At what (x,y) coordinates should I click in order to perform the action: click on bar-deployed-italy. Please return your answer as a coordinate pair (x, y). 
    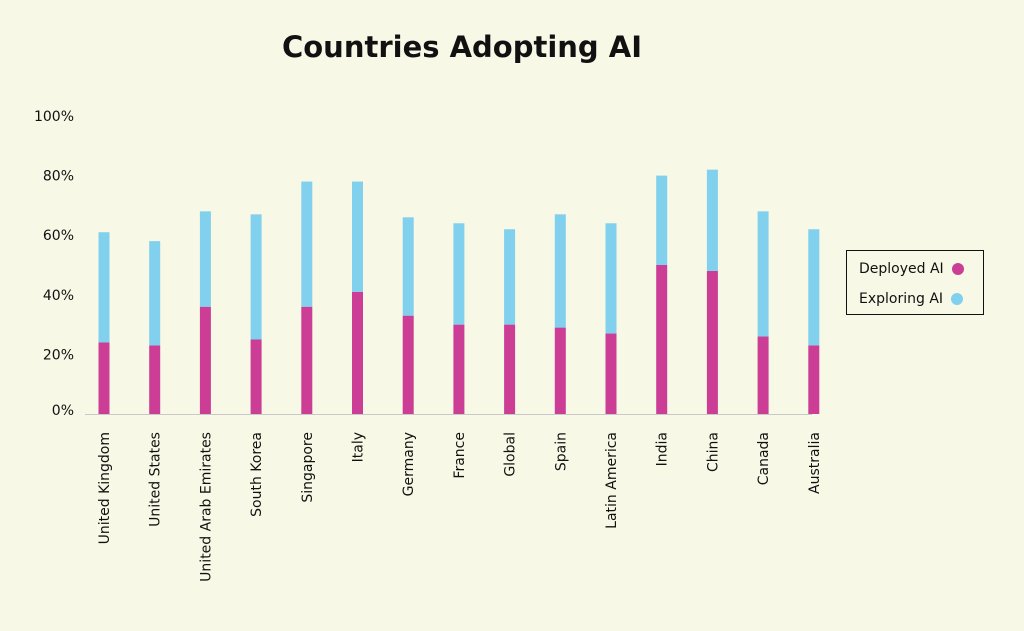
    Looking at the image, I should click on (357, 352).